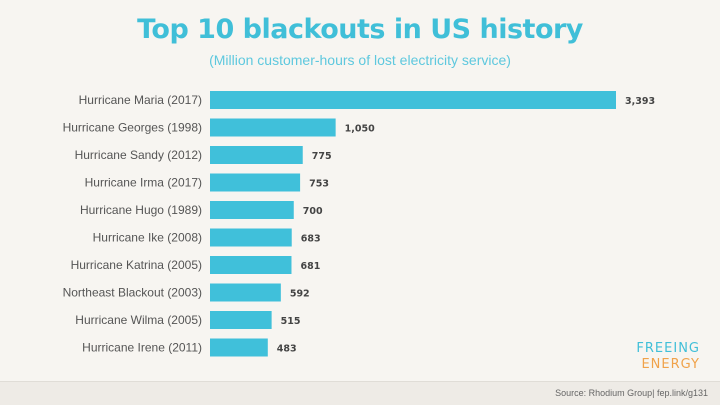  Describe the element at coordinates (668, 348) in the screenshot. I see `logo-line-1: FREEING` at that location.